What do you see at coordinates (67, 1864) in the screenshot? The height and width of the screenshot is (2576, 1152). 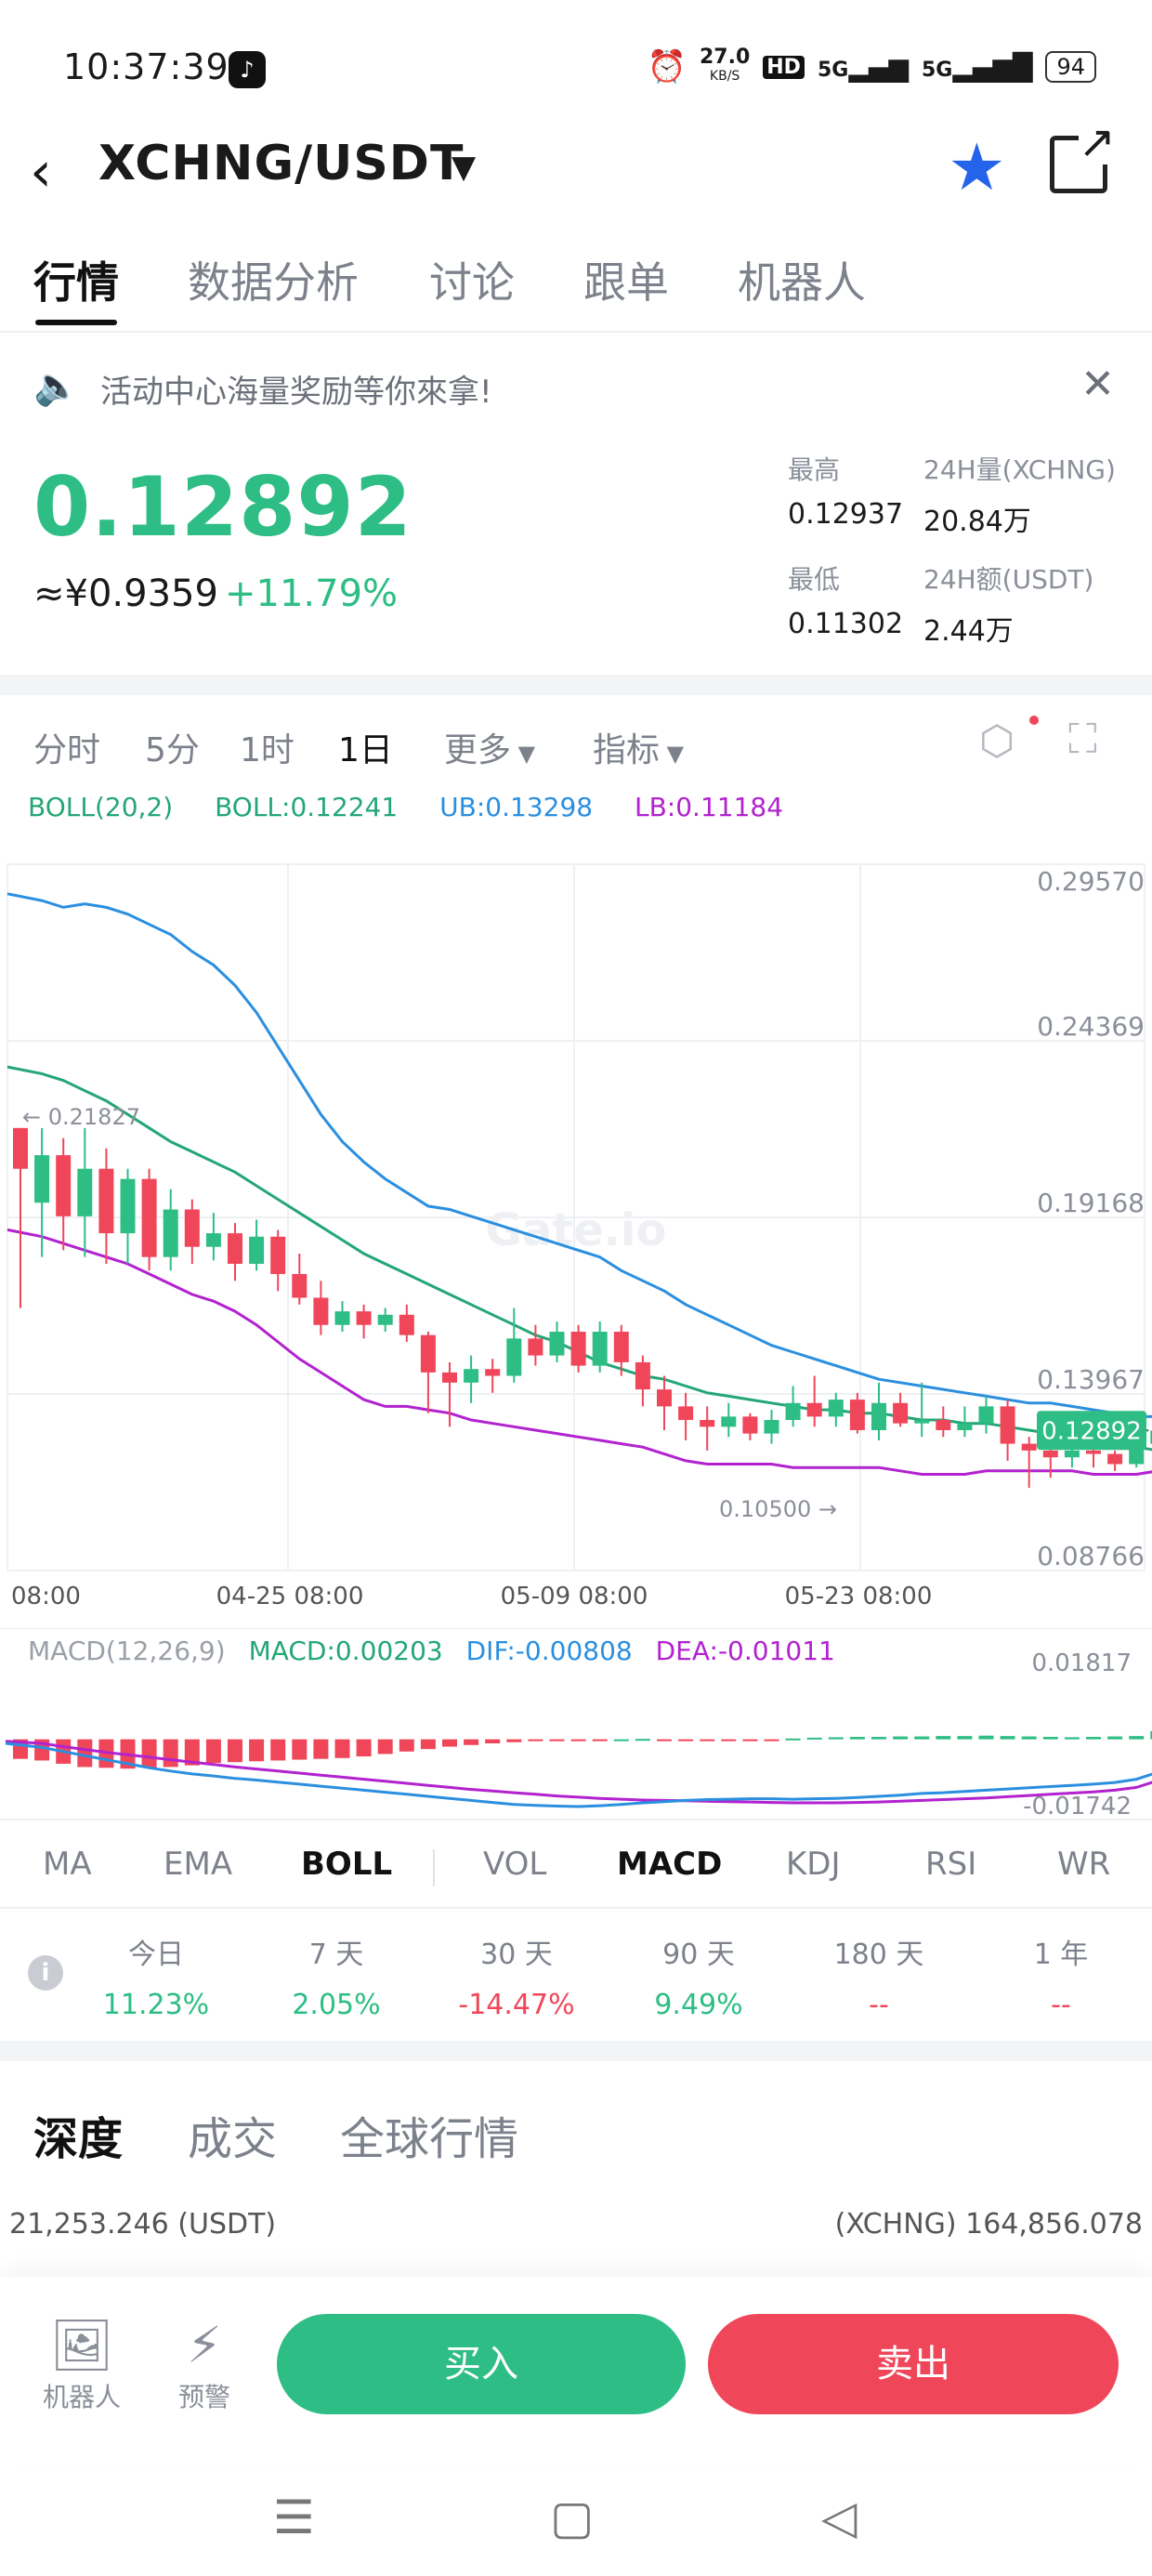 I see `ind-ma: MA` at bounding box center [67, 1864].